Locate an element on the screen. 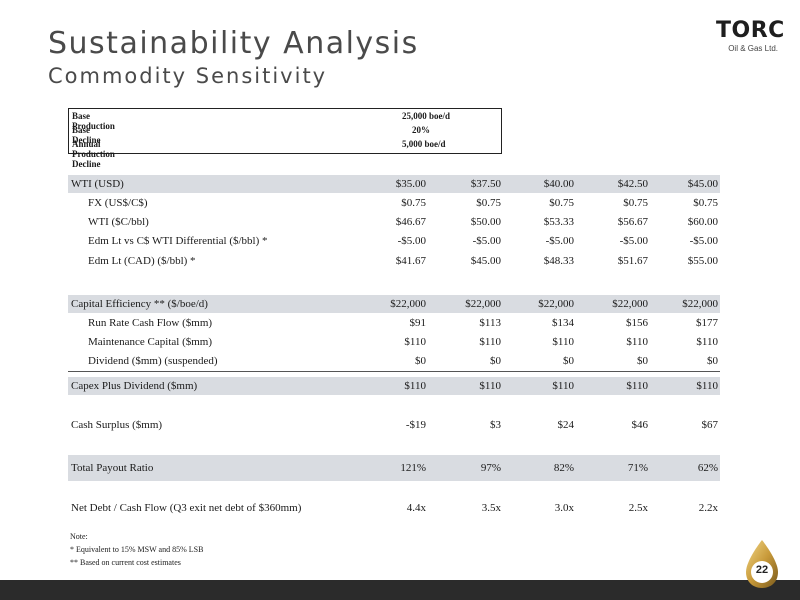  base-value: 25,000 boe/d is located at coordinates (426, 116).